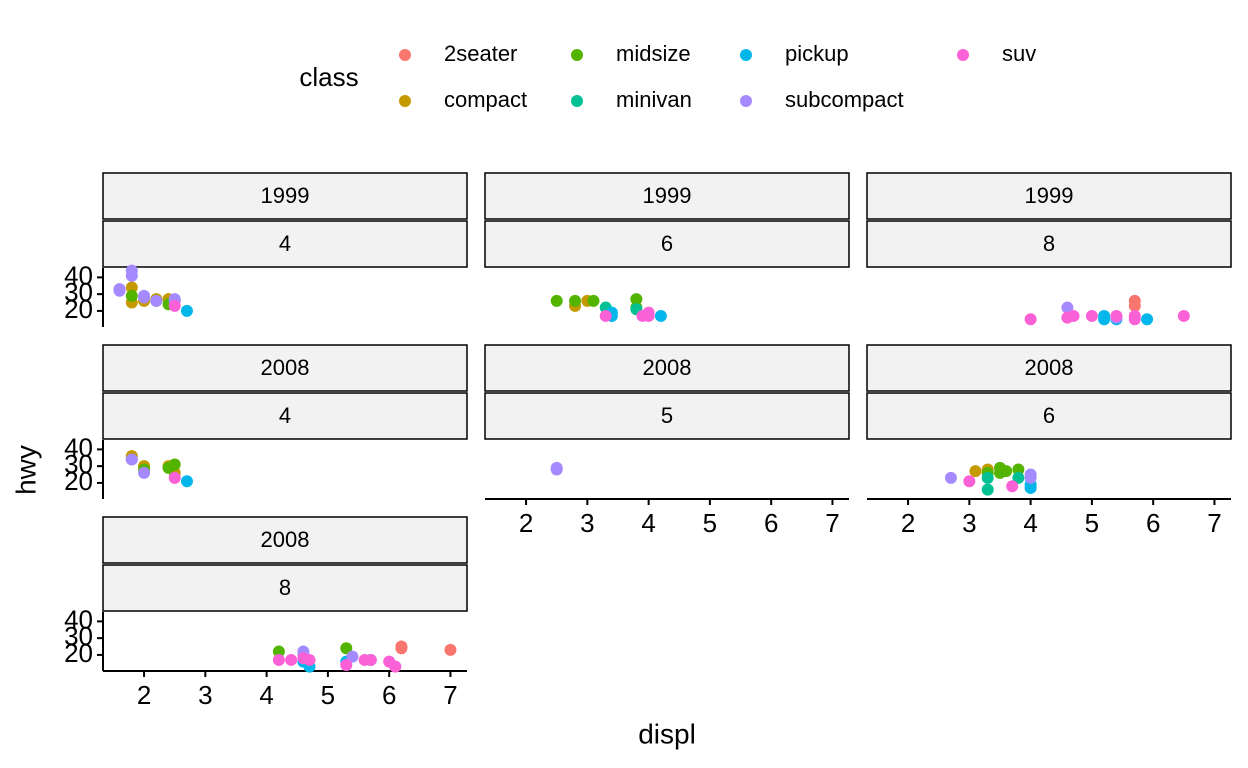  I want to click on legend-label: suv, so click(1019, 53).